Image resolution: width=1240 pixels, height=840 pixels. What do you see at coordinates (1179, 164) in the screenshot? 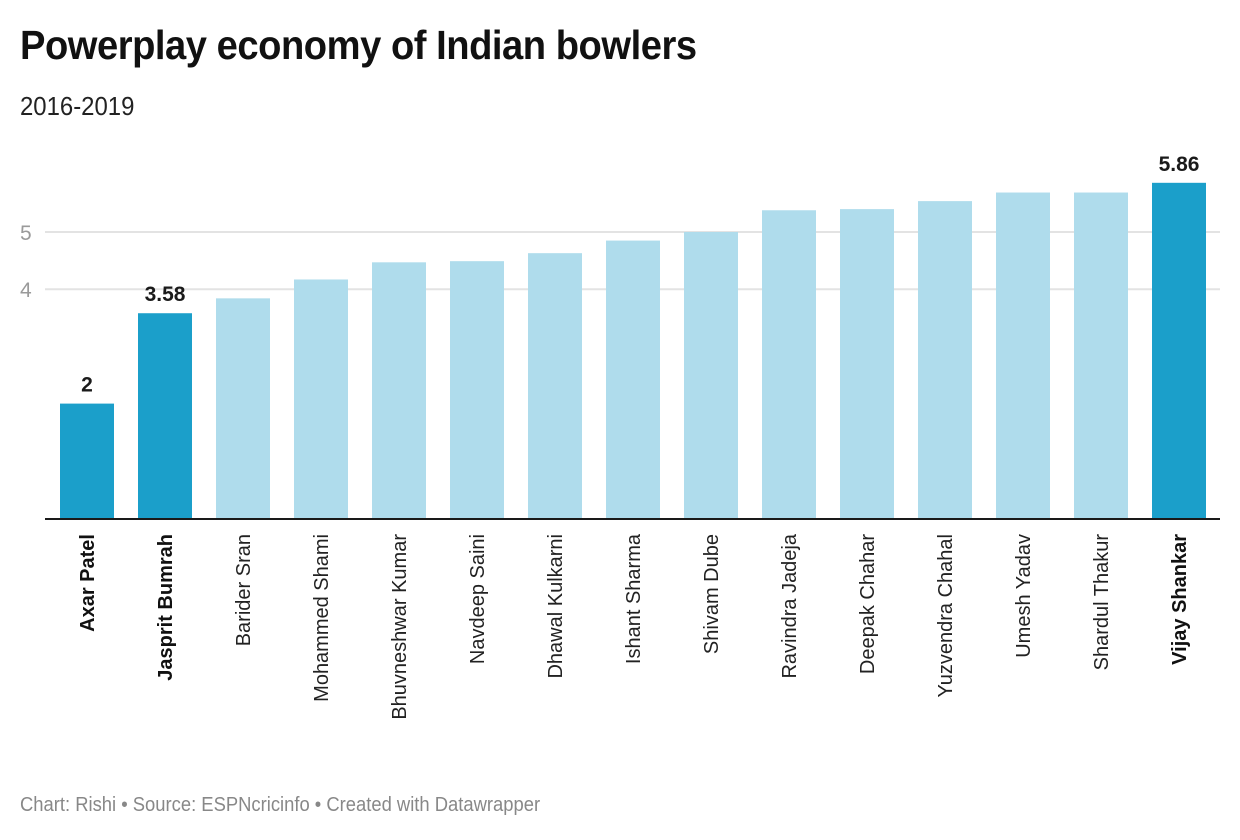
I see `data-label: 5.86` at bounding box center [1179, 164].